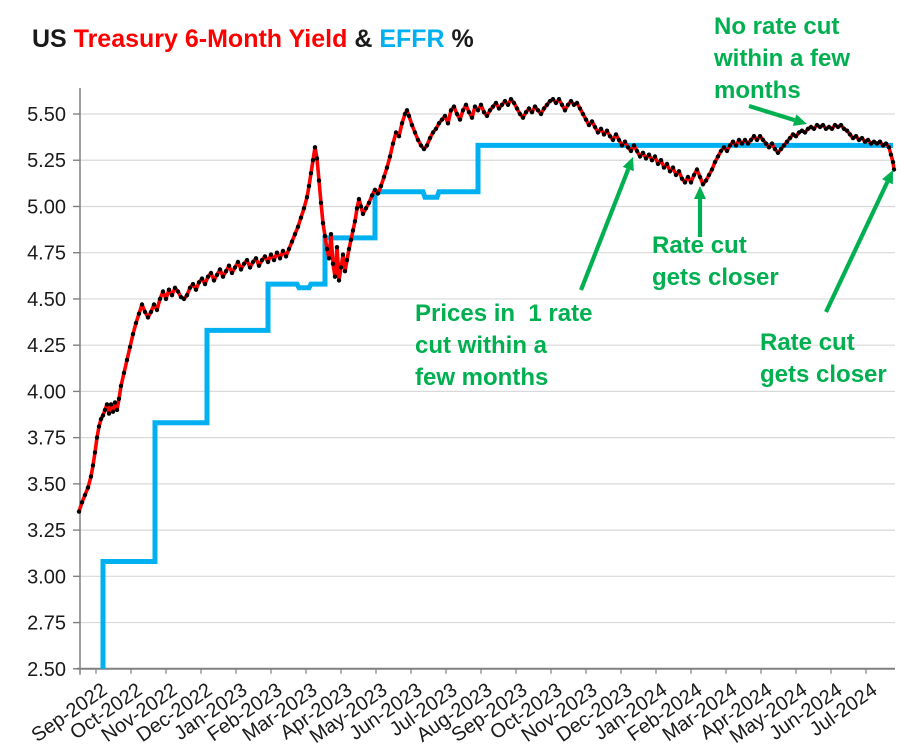 This screenshot has height=750, width=909. What do you see at coordinates (46, 207) in the screenshot?
I see `y-axis-label: 5.00` at bounding box center [46, 207].